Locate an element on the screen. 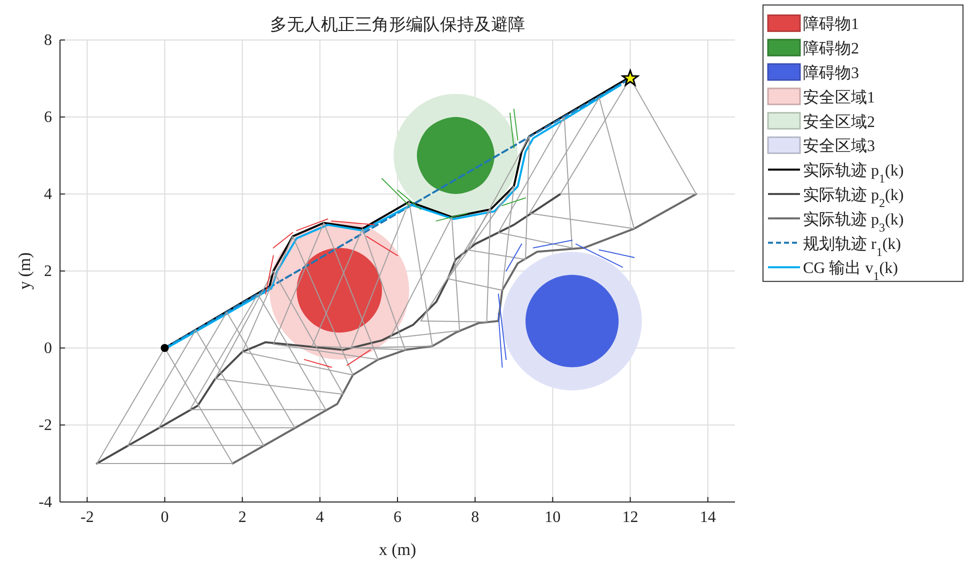 Image resolution: width=965 pixels, height=563 pixels. legend-label: 安全区域3 is located at coordinates (839, 146).